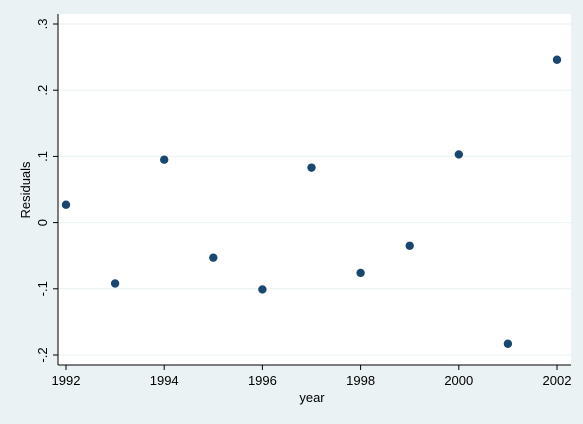 This screenshot has width=583, height=424. What do you see at coordinates (262, 380) in the screenshot?
I see `x-tick-label: 1996` at bounding box center [262, 380].